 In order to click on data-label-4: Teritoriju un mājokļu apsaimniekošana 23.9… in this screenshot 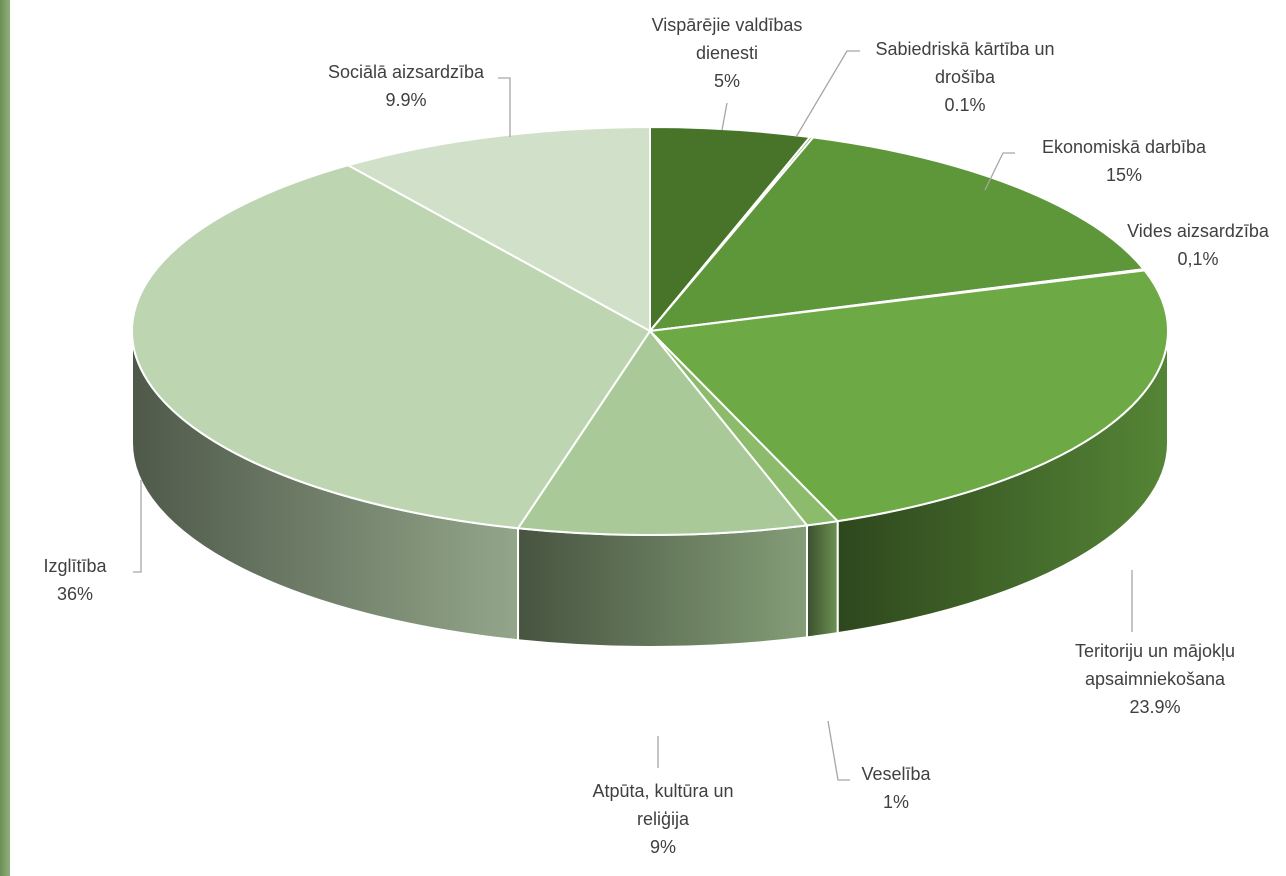, I will do `click(1155, 679)`.